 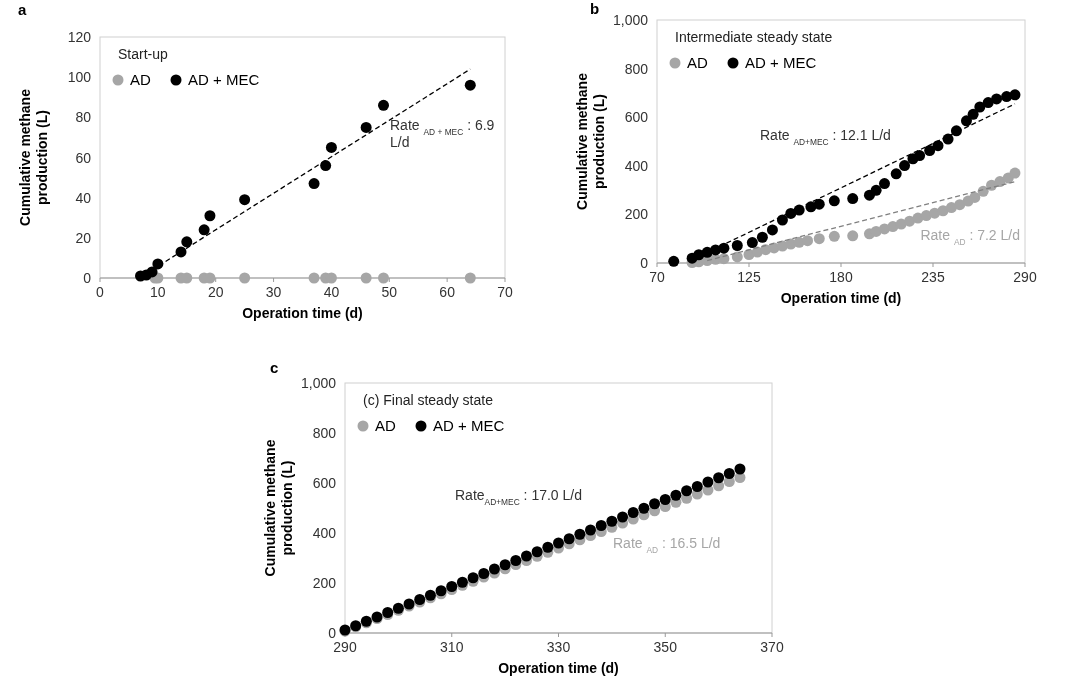 I want to click on x-tick-label: 310, so click(x=452, y=647).